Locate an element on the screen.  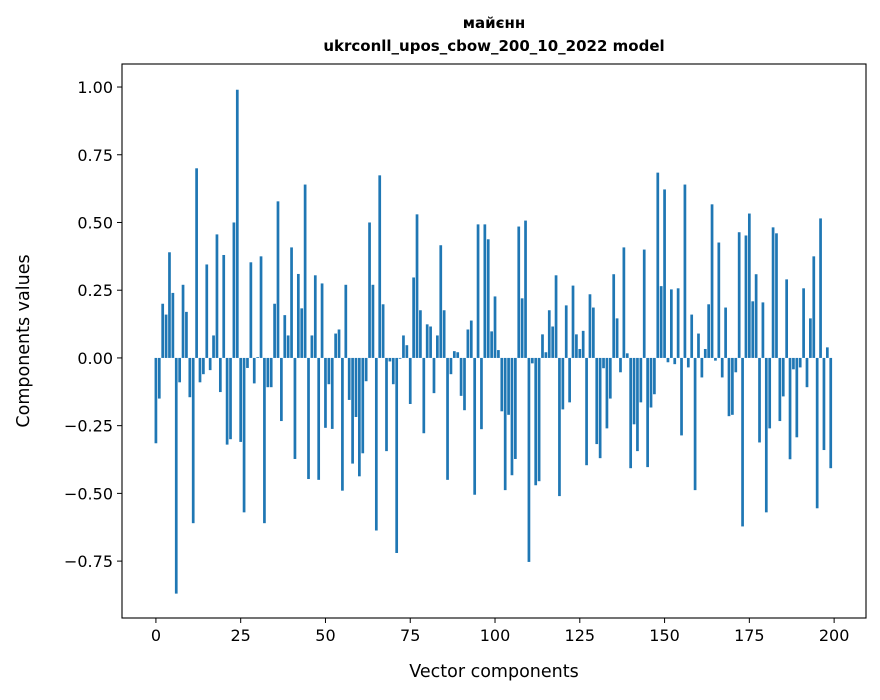
x-tick-label: 200 is located at coordinates (834, 635).